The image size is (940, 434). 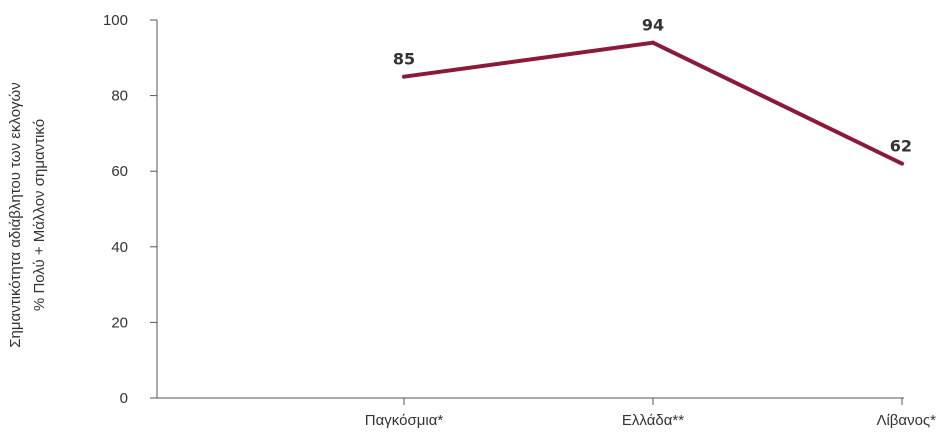 I want to click on data-label: 85, so click(x=404, y=59).